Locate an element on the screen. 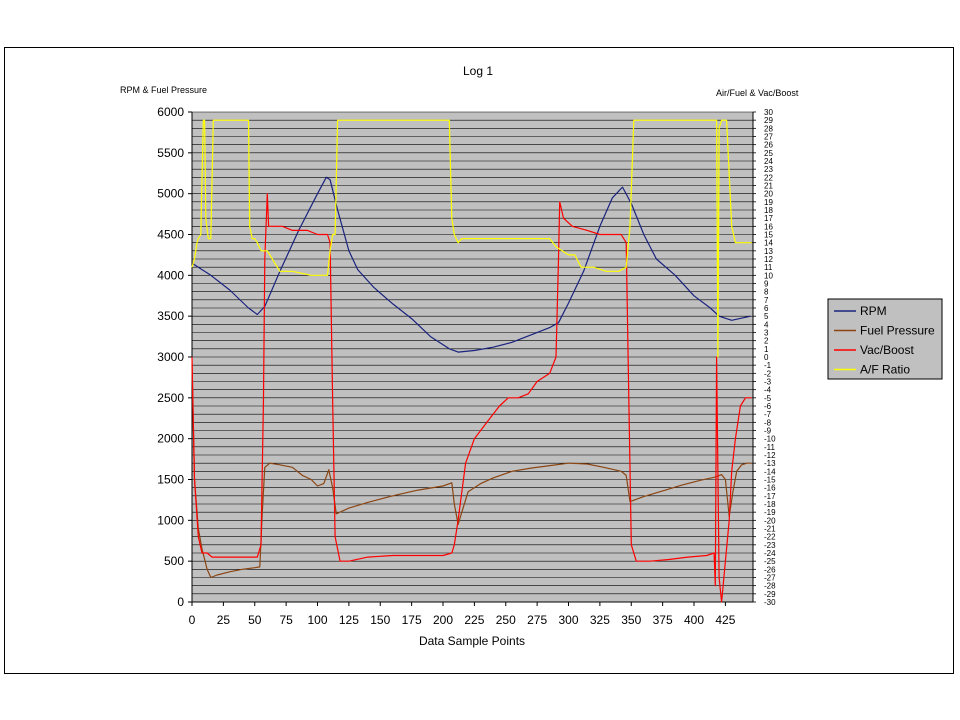  right-tick-label: 30 is located at coordinates (768, 112).